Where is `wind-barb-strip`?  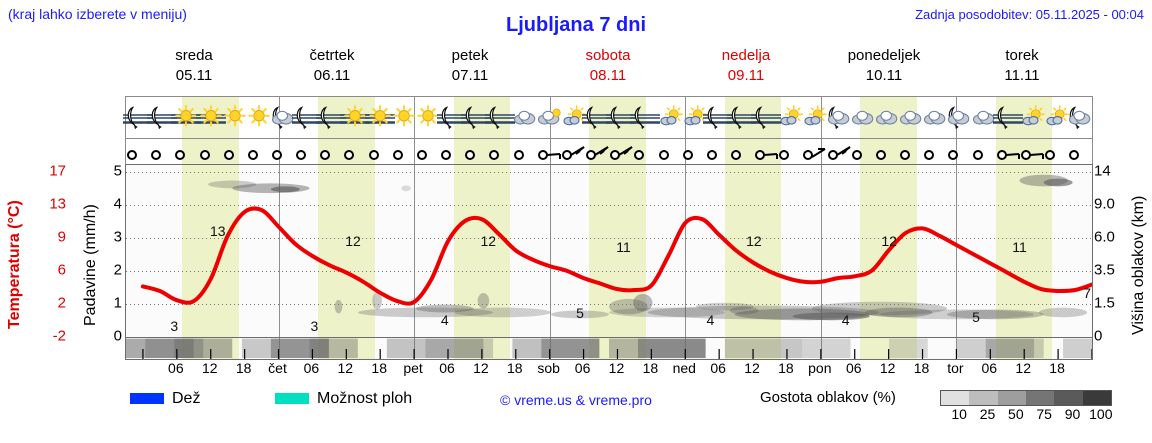 wind-barb-strip is located at coordinates (609, 151).